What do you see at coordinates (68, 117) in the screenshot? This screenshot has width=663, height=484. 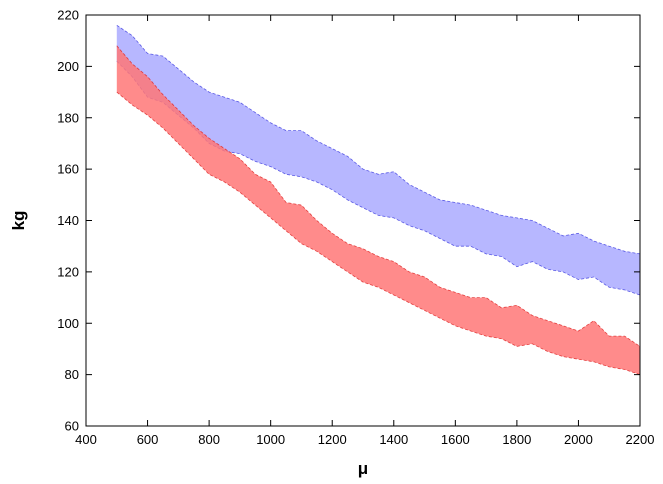 I see `y-tick-label: 180` at bounding box center [68, 117].